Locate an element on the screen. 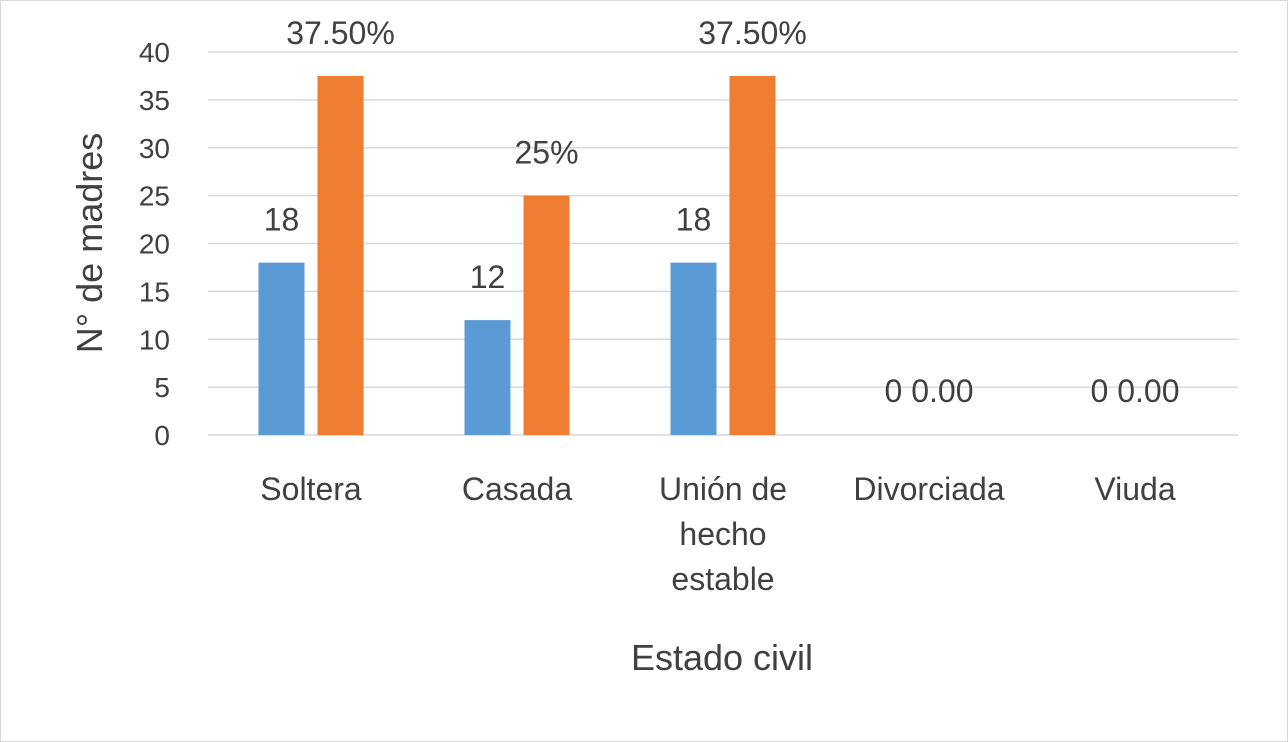 This screenshot has width=1288, height=742. y-axis-title: N° de madres is located at coordinates (89, 243).